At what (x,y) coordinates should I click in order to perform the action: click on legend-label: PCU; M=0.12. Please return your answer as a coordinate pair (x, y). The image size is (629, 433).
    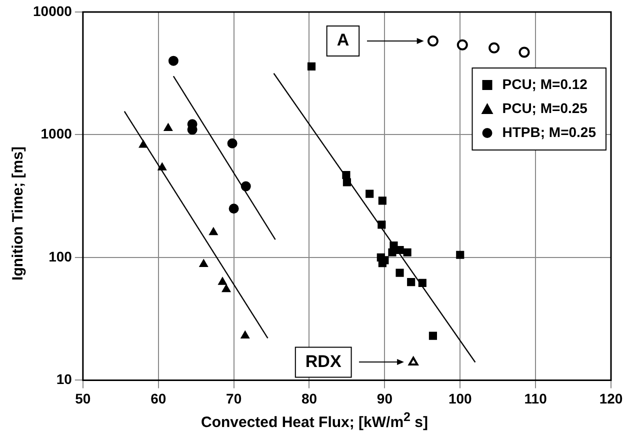
    Looking at the image, I should click on (545, 84).